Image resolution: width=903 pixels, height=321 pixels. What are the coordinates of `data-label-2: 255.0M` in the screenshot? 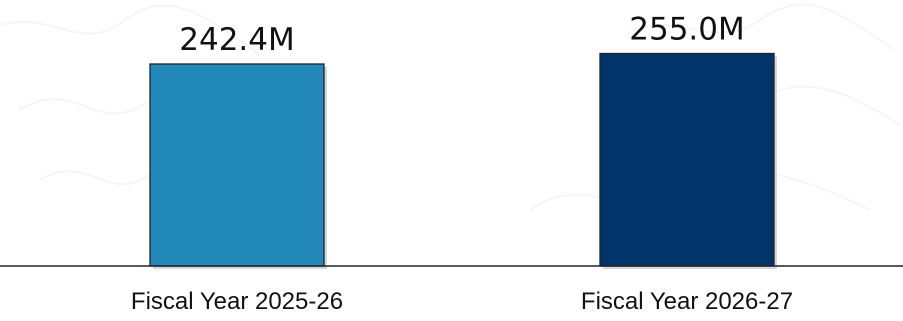 It's located at (687, 30).